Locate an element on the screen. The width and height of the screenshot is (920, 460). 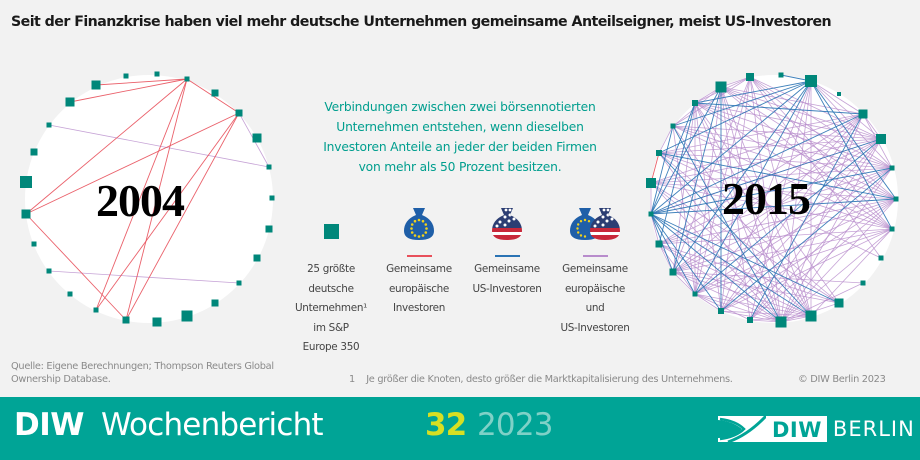
legend-us-label: Gemeinsame US-Investoren is located at coordinates (507, 279).